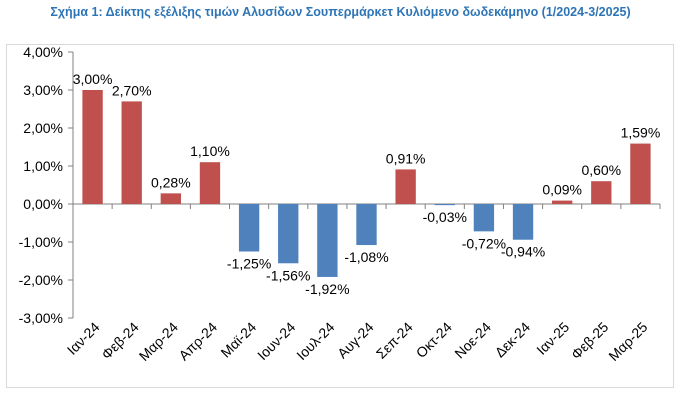 This screenshot has width=681, height=403. Describe the element at coordinates (43, 128) in the screenshot. I see `y-tick-label: 2,00%` at that location.